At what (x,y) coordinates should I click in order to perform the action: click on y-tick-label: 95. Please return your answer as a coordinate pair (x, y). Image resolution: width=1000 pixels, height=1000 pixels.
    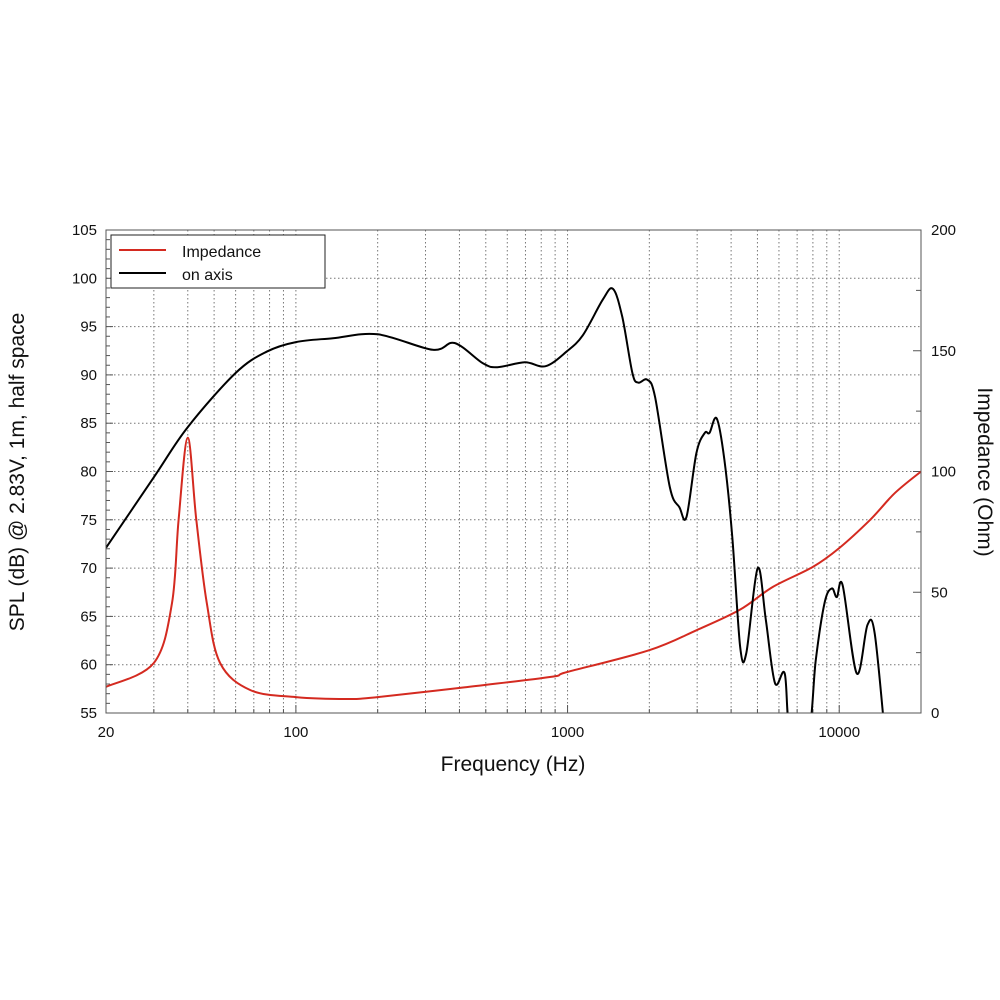
    Looking at the image, I should click on (88, 327).